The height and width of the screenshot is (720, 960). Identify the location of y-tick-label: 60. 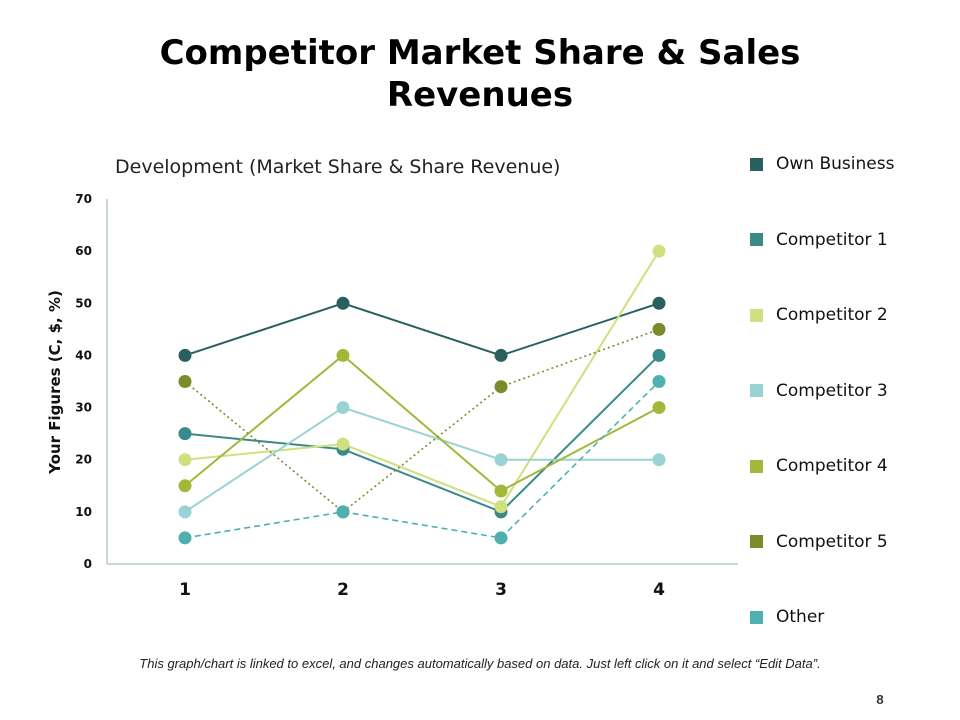
(83, 251).